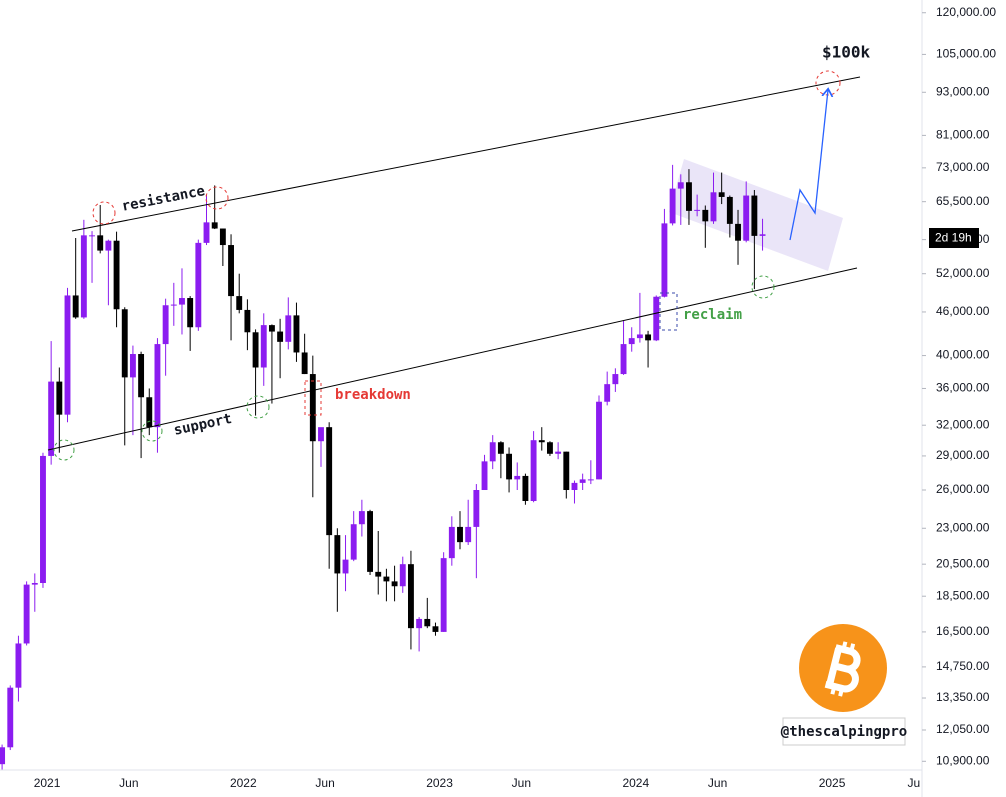 The width and height of the screenshot is (1006, 797). I want to click on breakdown-box, so click(313, 398).